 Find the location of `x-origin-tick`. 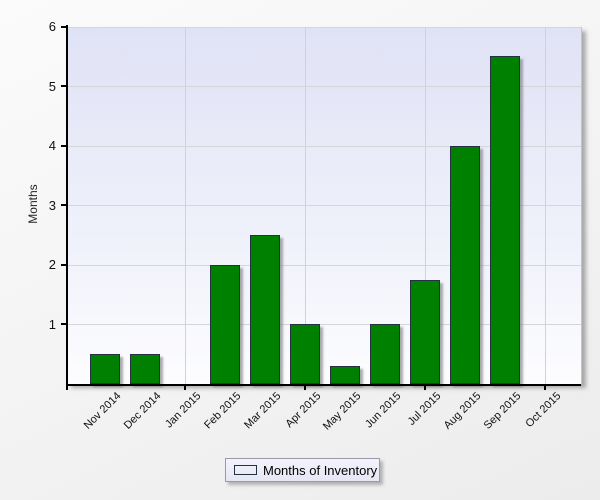

x-origin-tick is located at coordinates (67, 387).